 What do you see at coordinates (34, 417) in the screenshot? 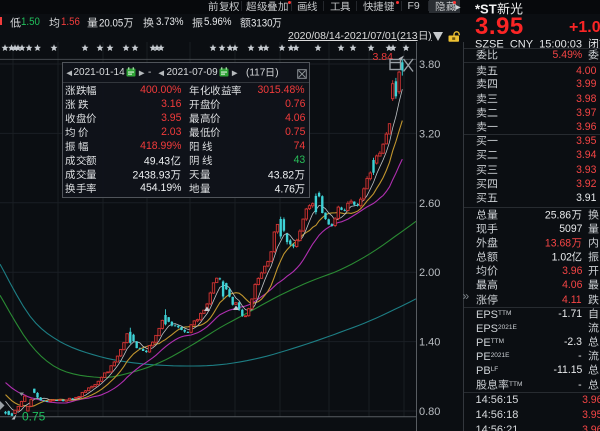
I see `svg-text: 0.75` at bounding box center [34, 417].